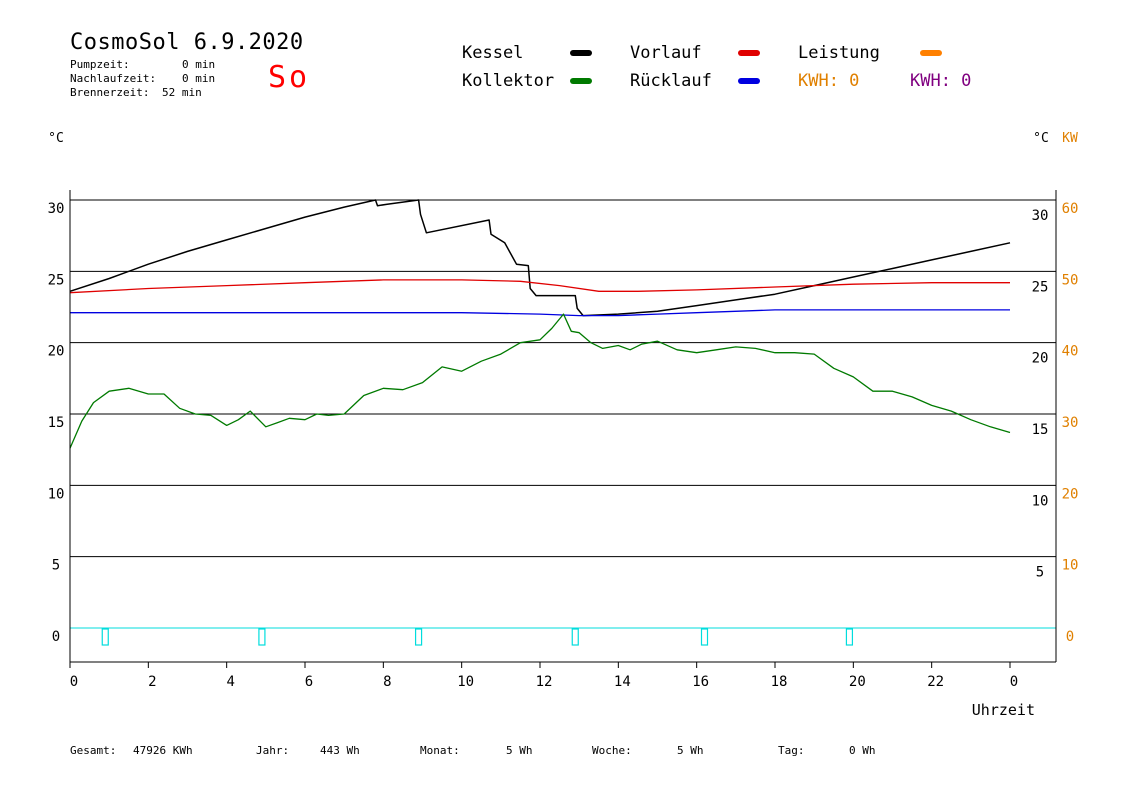 This screenshot has height=812, width=1148. What do you see at coordinates (1070, 280) in the screenshot?
I see `y-right-kw-tick-label: 50` at bounding box center [1070, 280].